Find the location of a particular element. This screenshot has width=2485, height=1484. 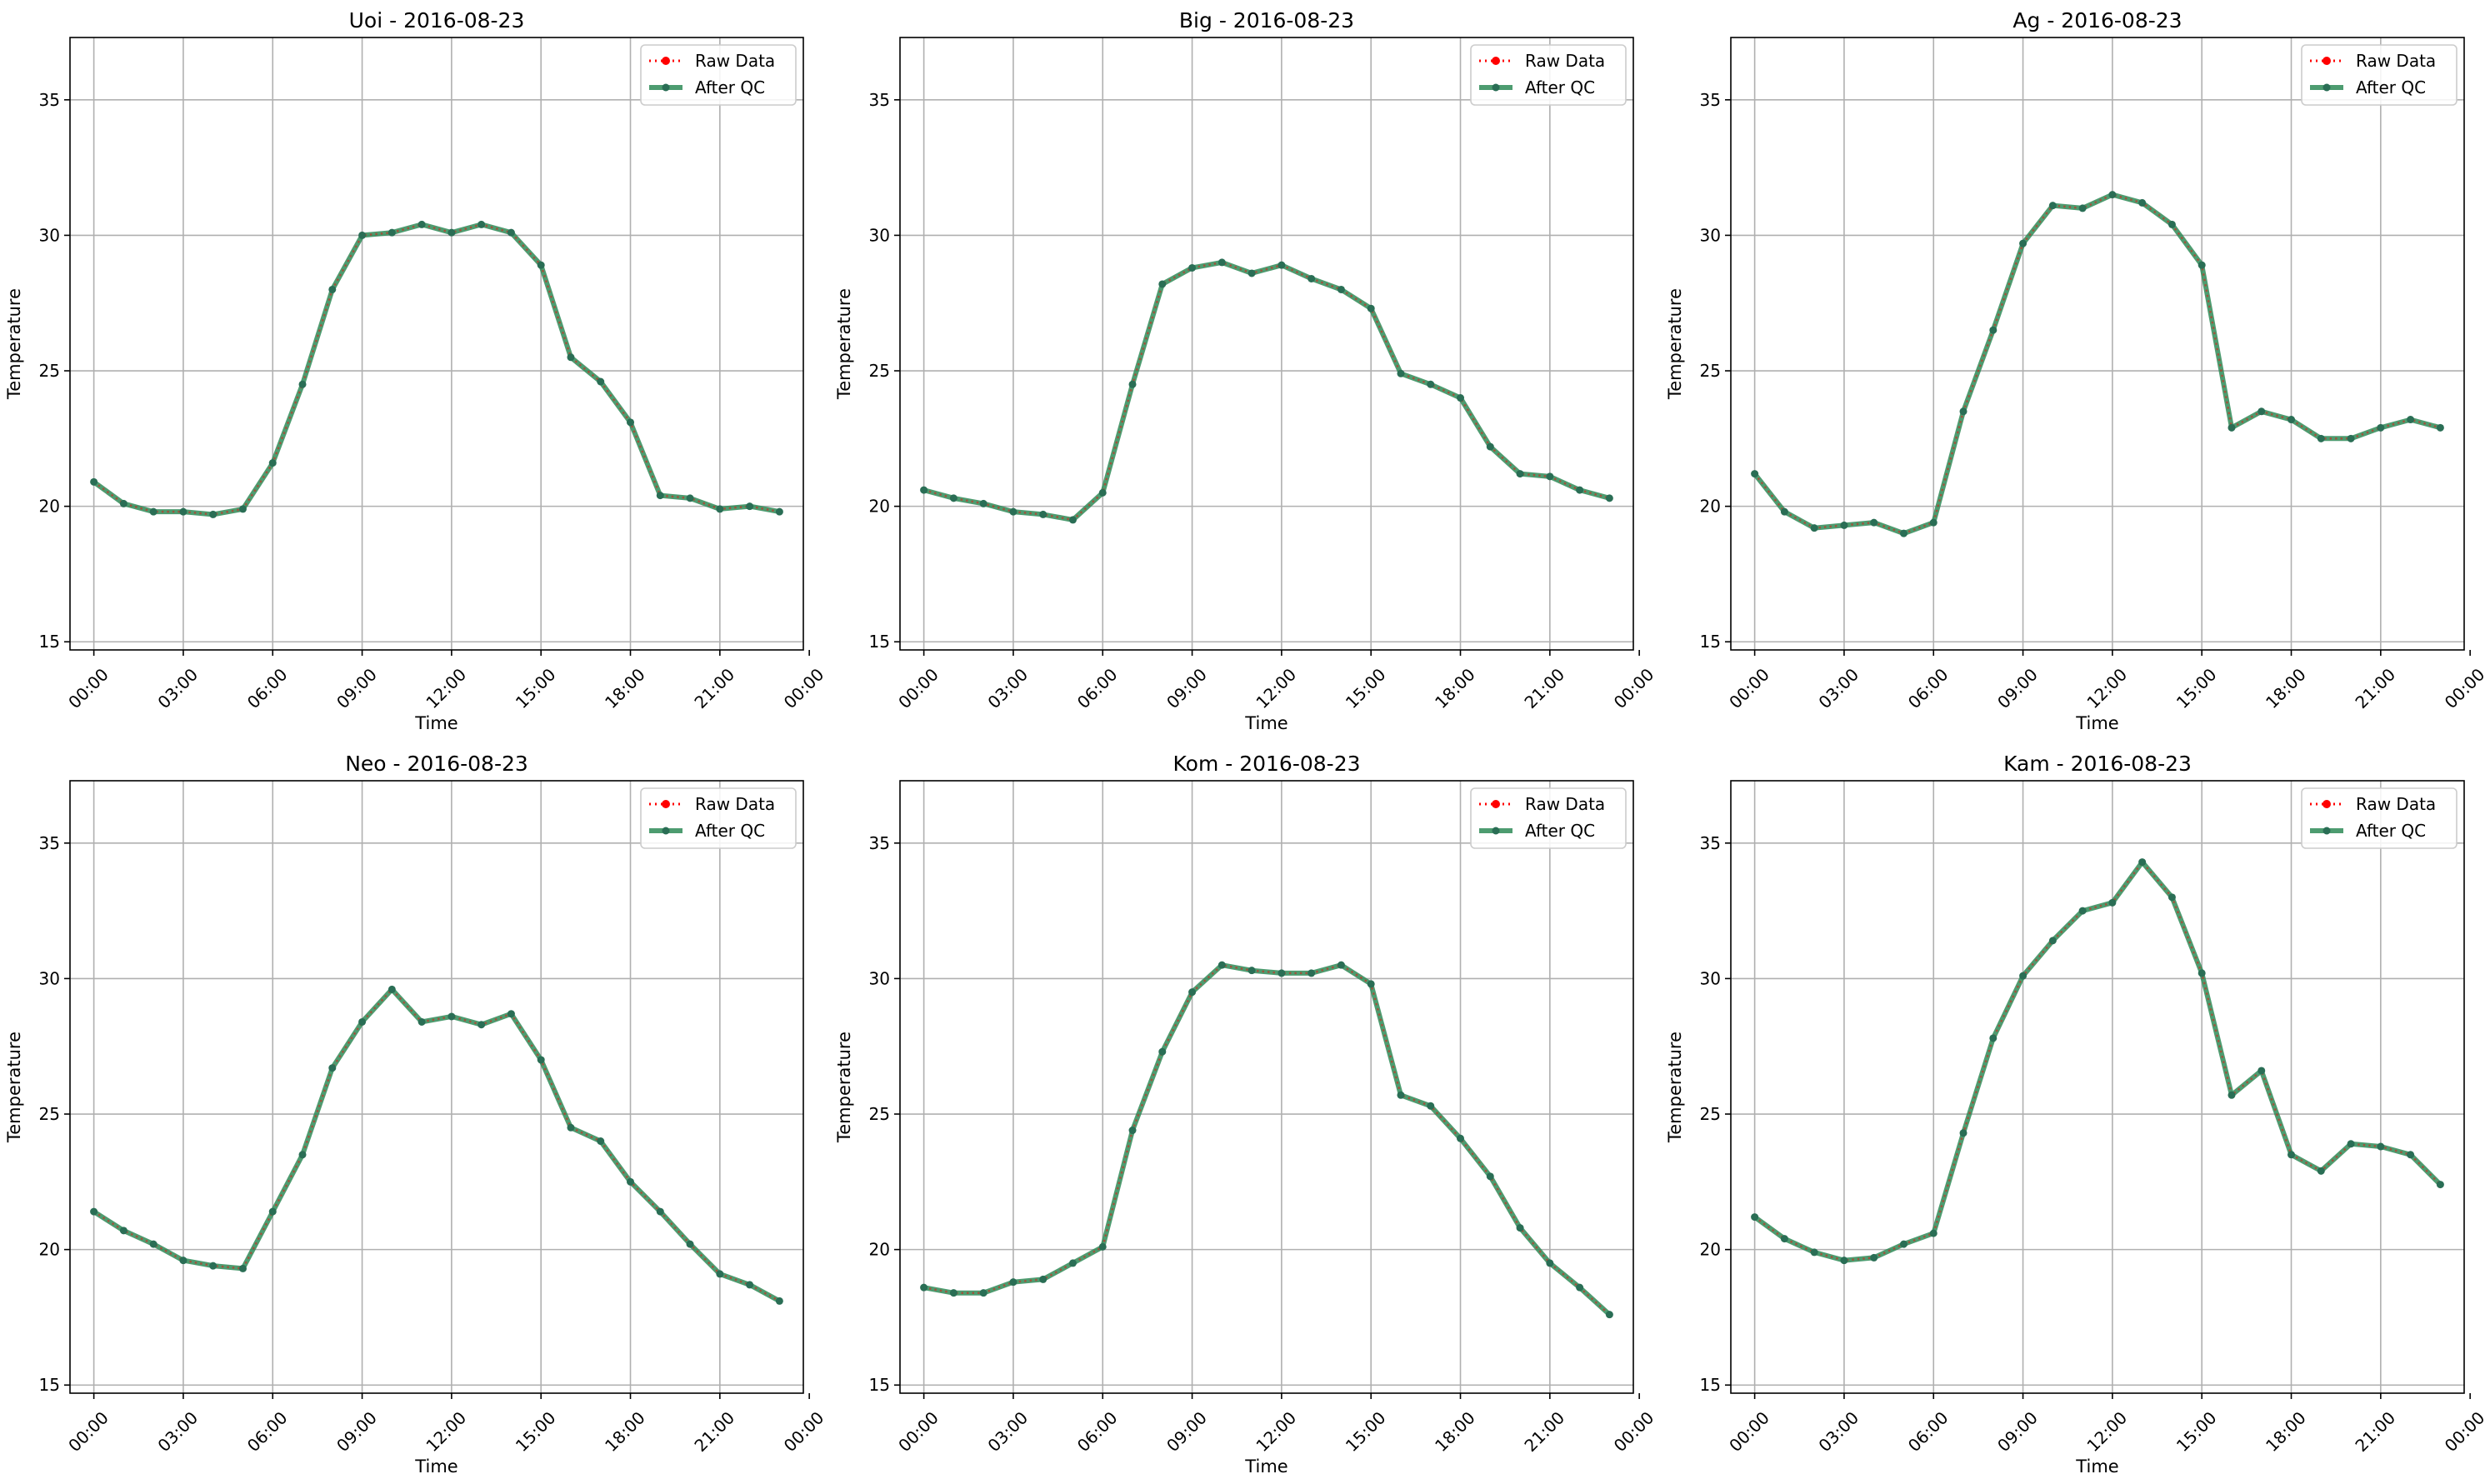

x-tick-label: 03:00 is located at coordinates (177, 688).